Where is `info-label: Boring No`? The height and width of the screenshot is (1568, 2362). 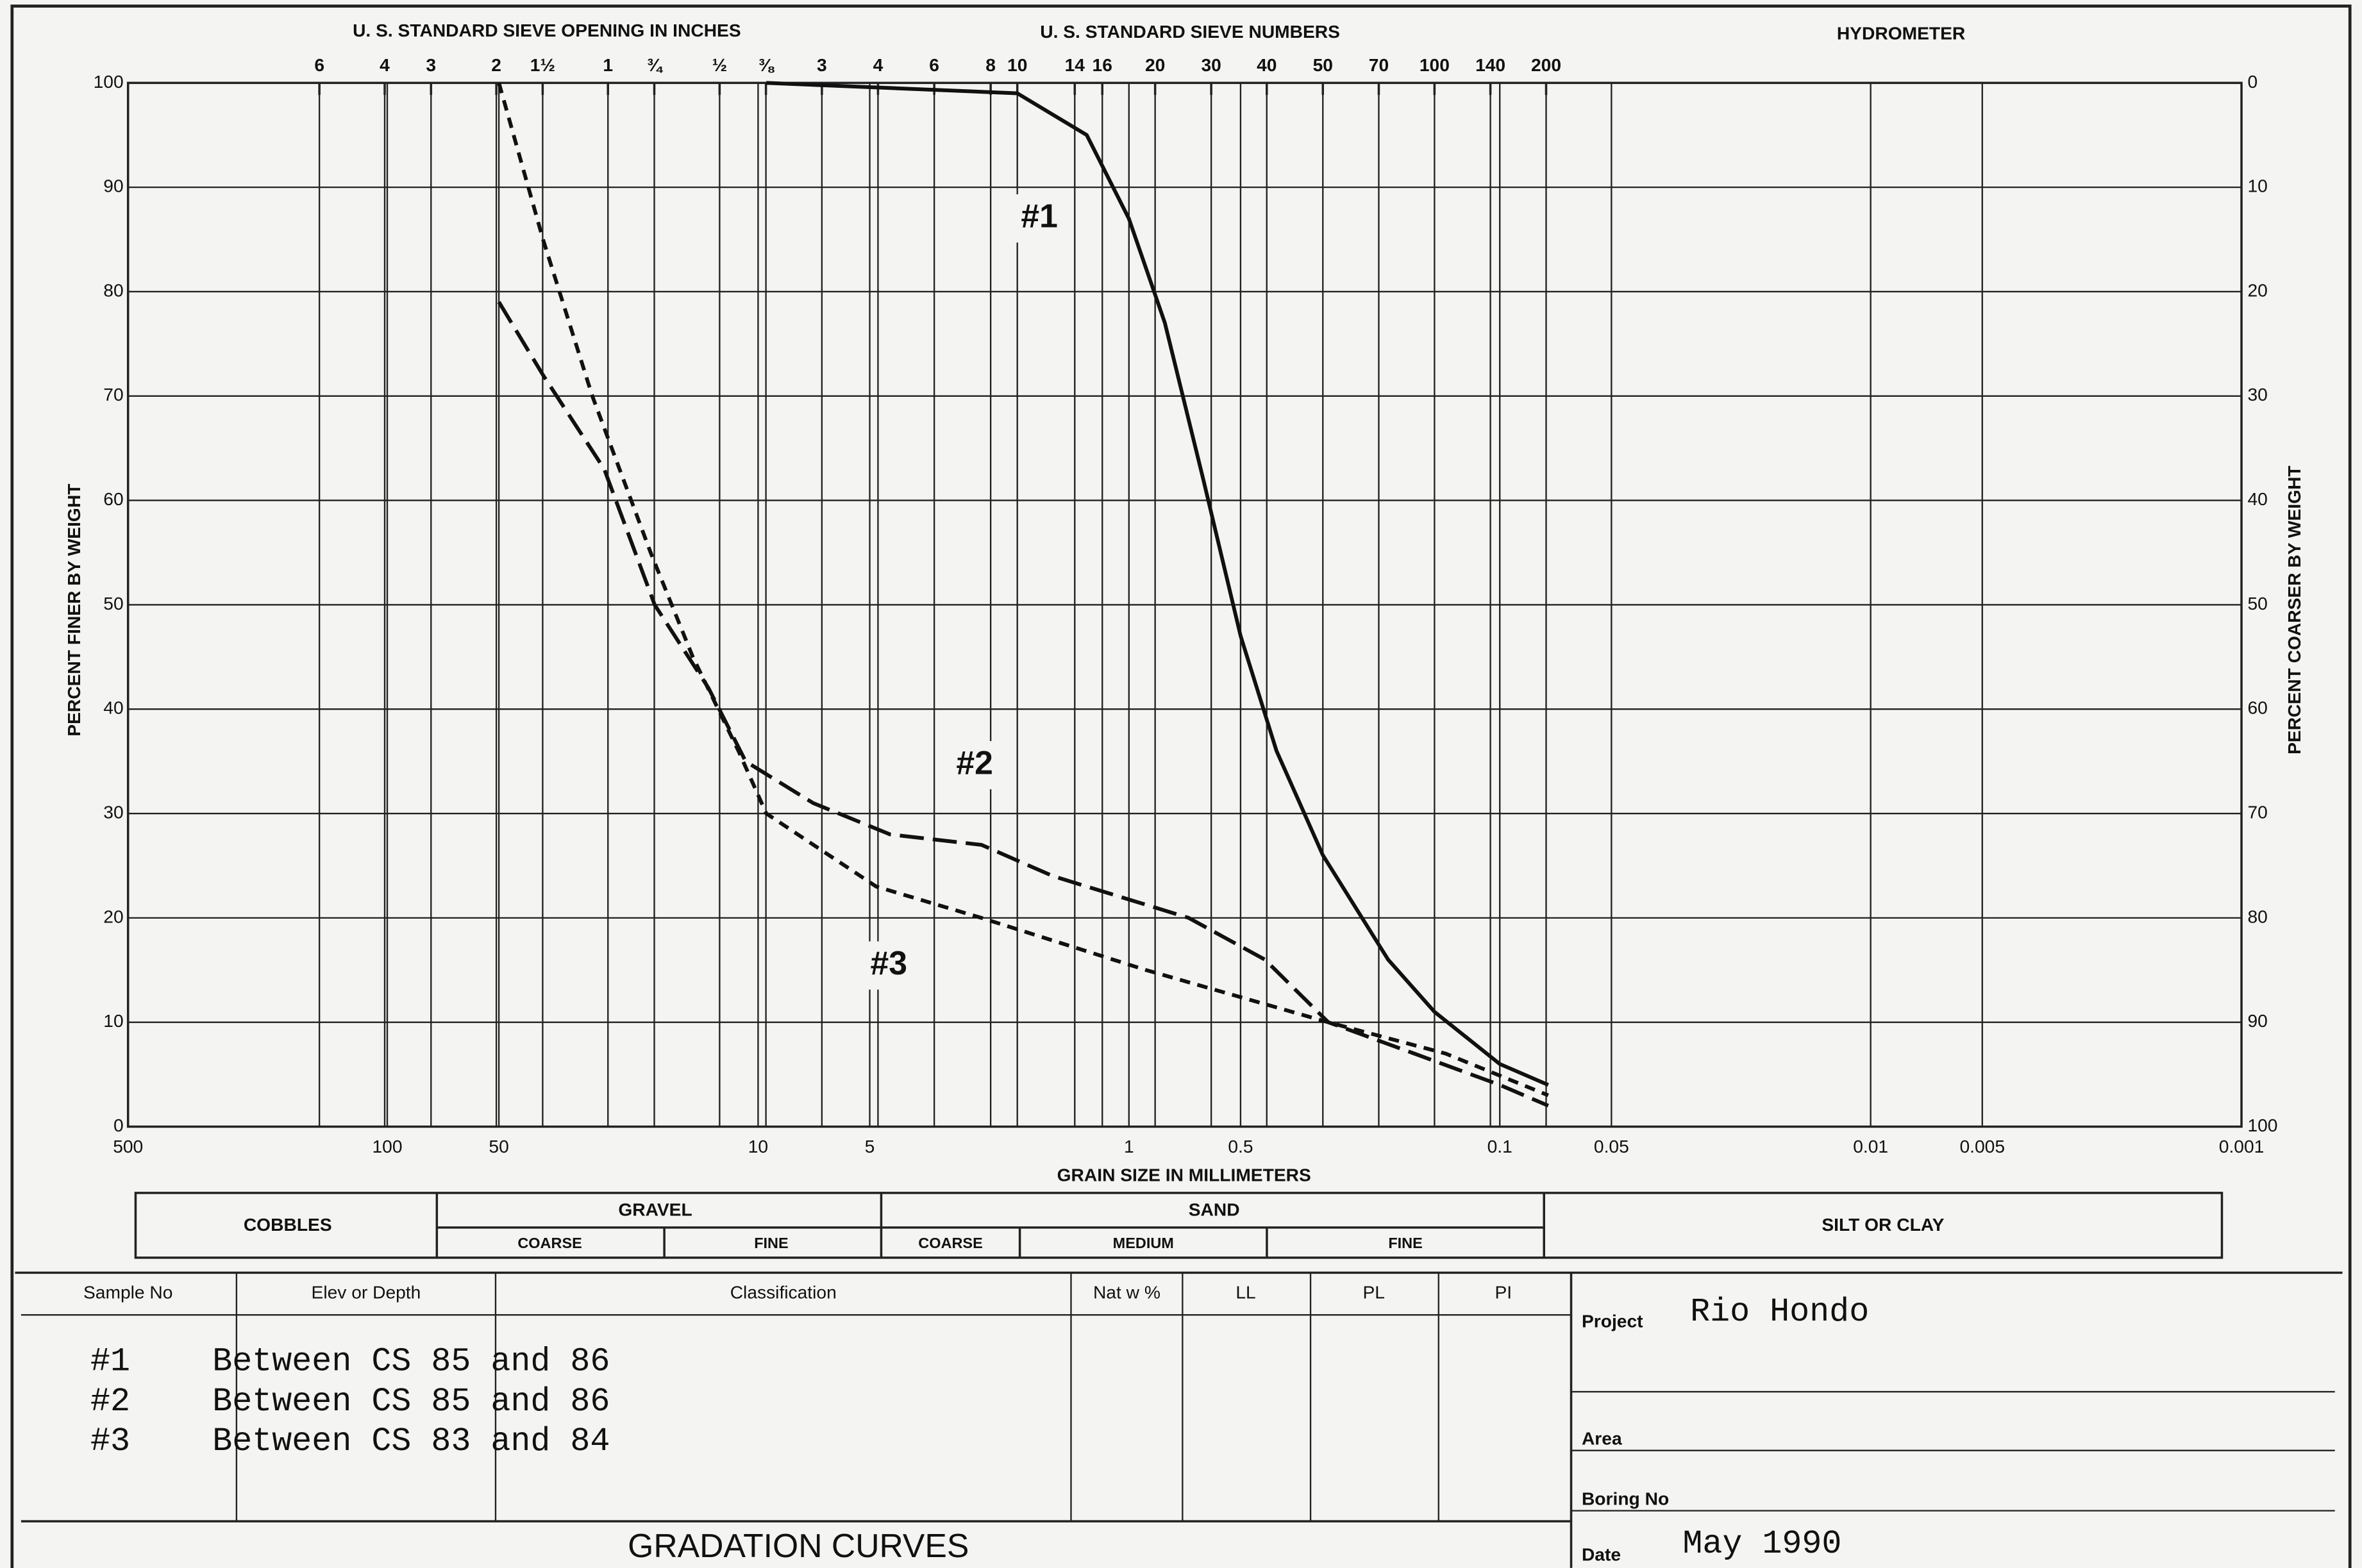
info-label: Boring No is located at coordinates (1625, 1499).